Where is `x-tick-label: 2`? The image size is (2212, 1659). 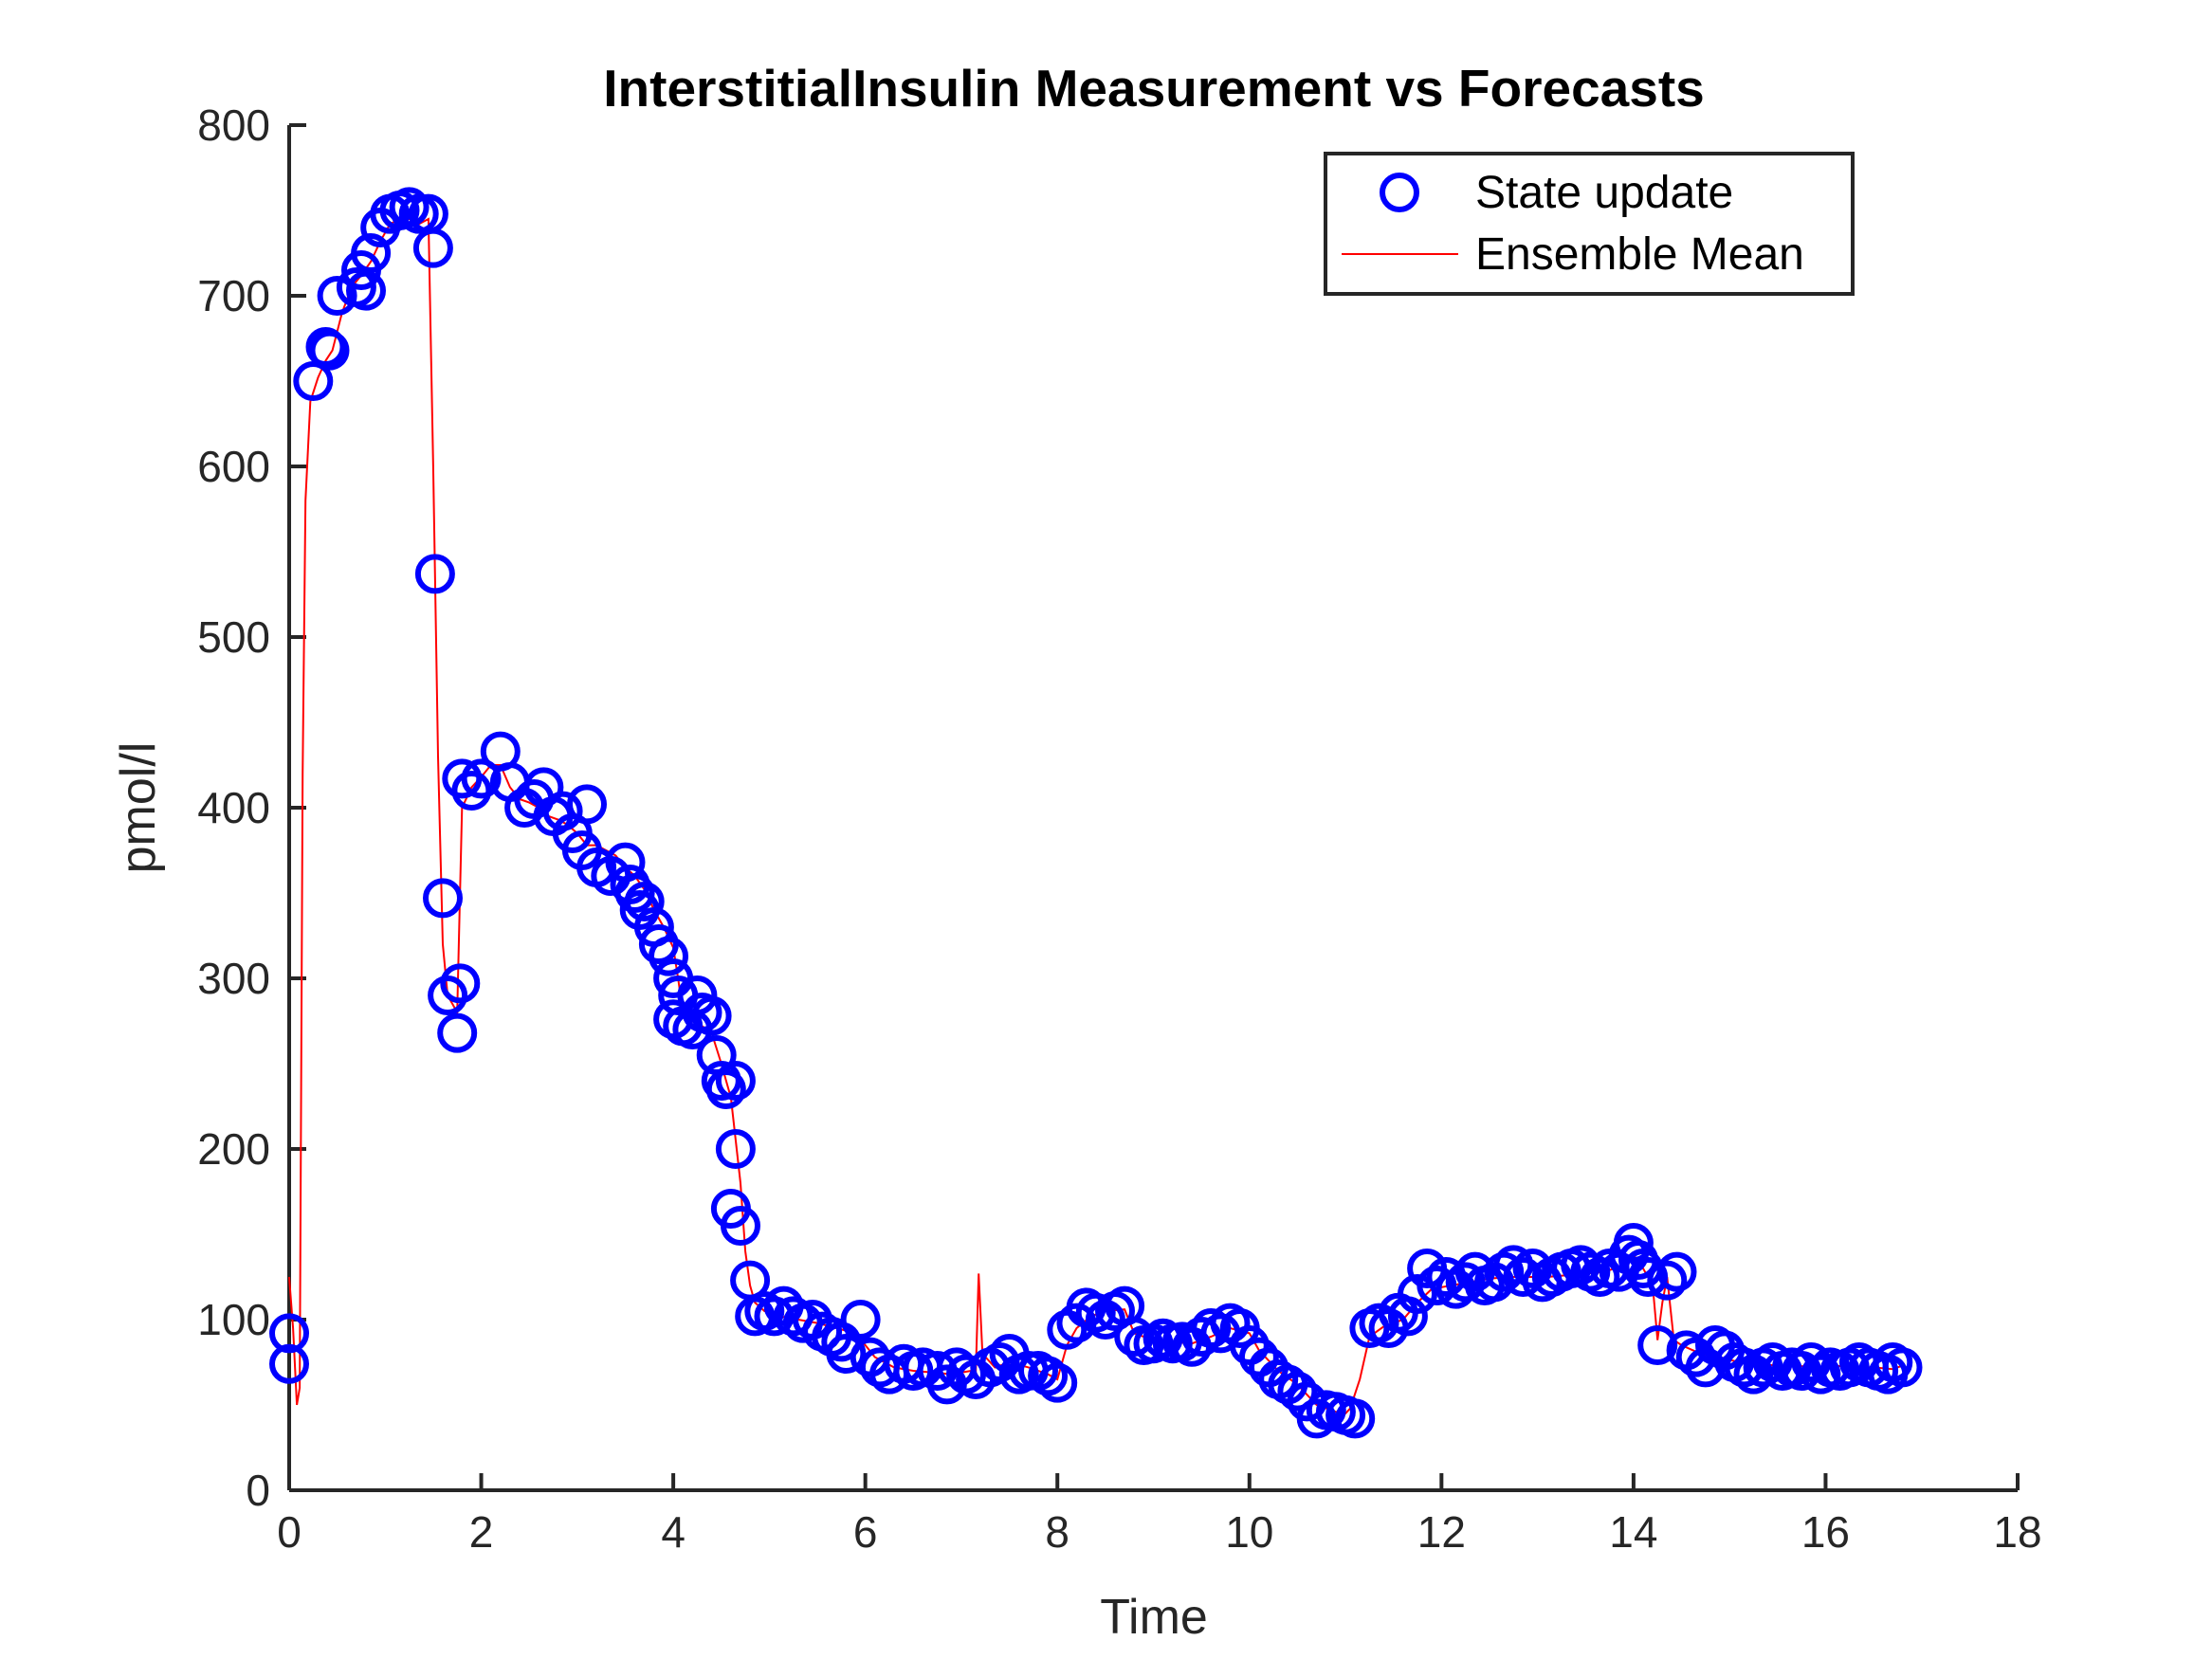
x-tick-label: 2 is located at coordinates (481, 1532).